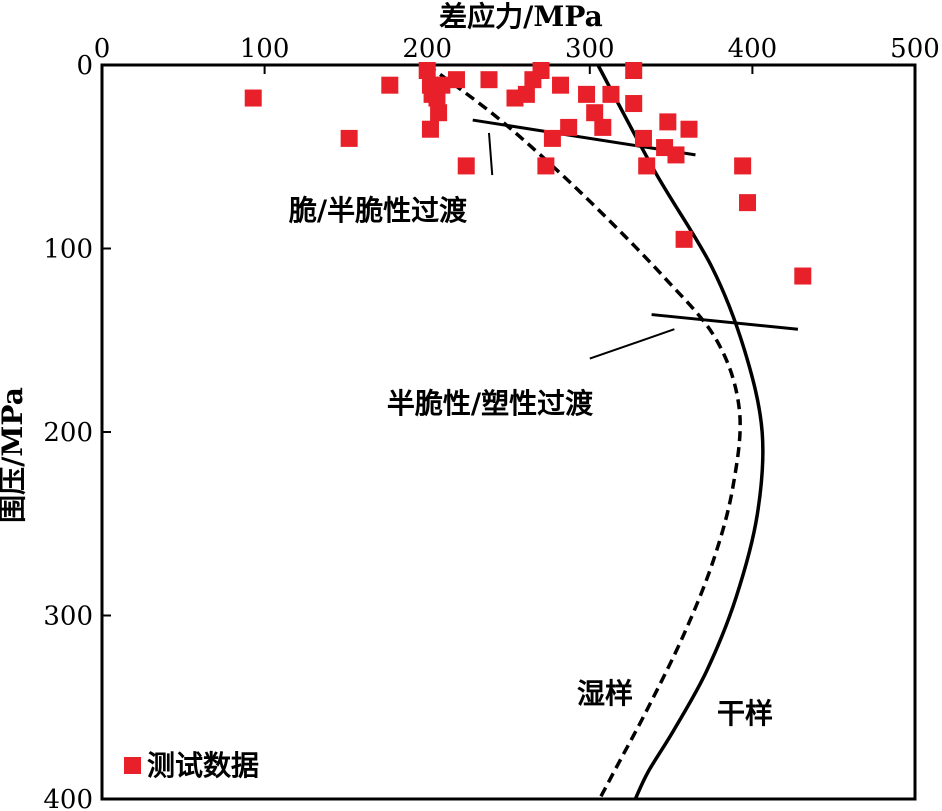  I want to click on ductile-transition-line, so click(725, 322).